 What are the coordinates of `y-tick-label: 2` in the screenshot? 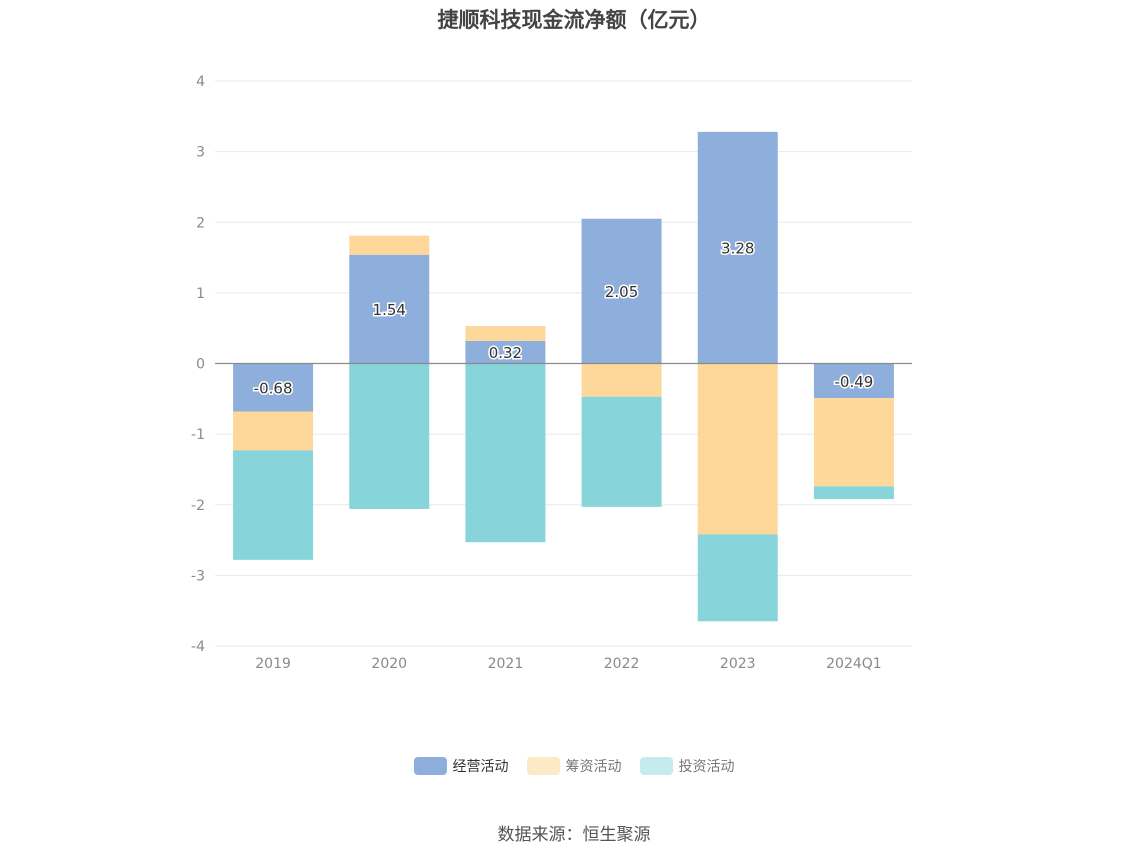 It's located at (200, 223).